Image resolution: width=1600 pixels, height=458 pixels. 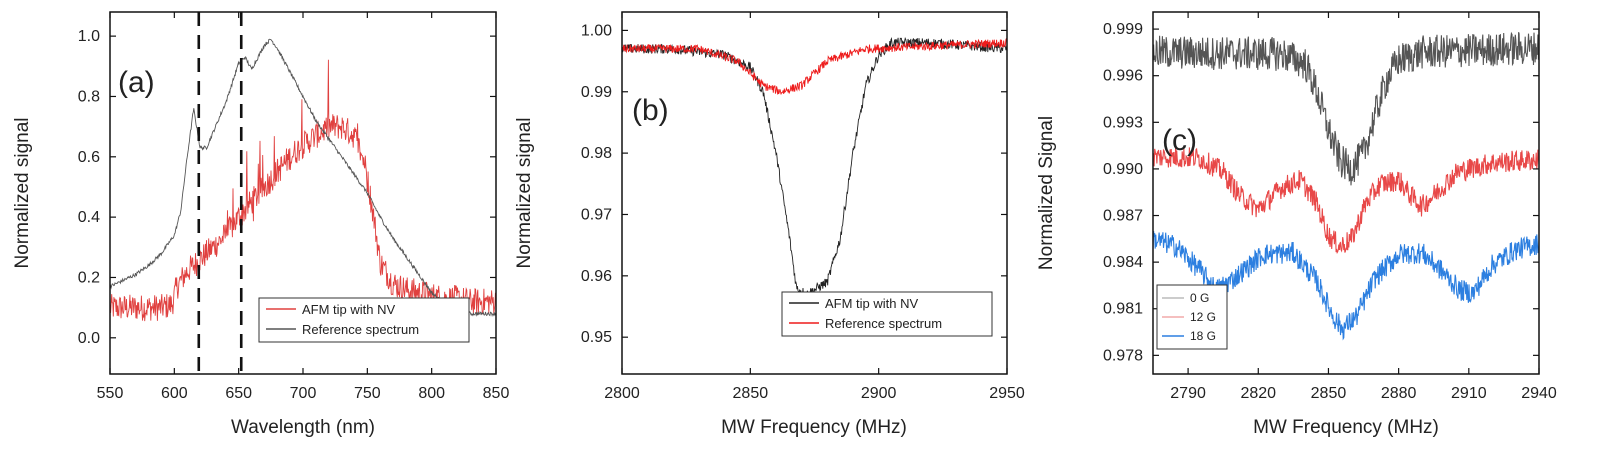 I want to click on panel-c-series-0-line, so click(x=1346, y=108).